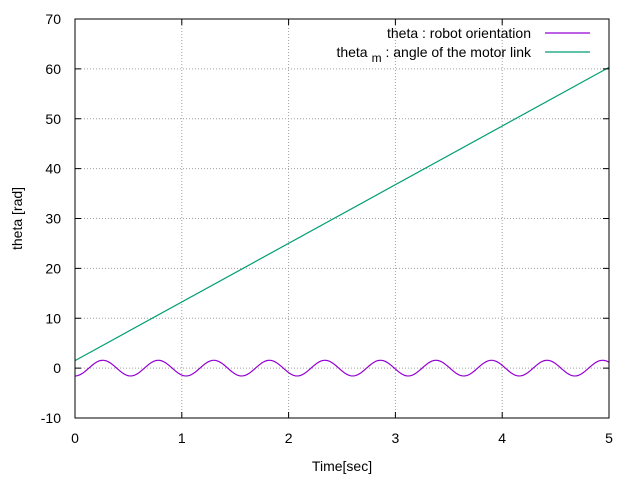 The image size is (640, 480). Describe the element at coordinates (53, 19) in the screenshot. I see `y-tick-label: 70` at that location.